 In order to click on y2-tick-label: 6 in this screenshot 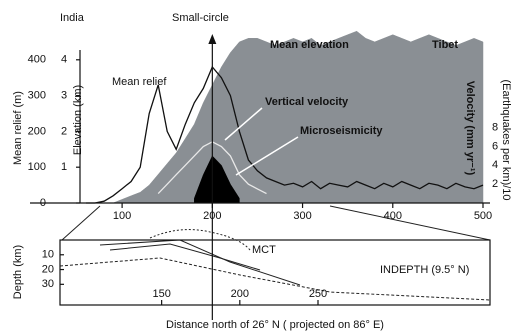, I will do `click(495, 146)`.